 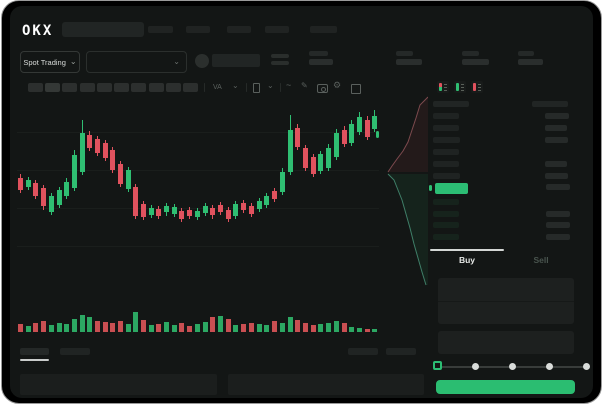 I want to click on pair-selector-dropdown: ⌄, so click(x=136, y=62).